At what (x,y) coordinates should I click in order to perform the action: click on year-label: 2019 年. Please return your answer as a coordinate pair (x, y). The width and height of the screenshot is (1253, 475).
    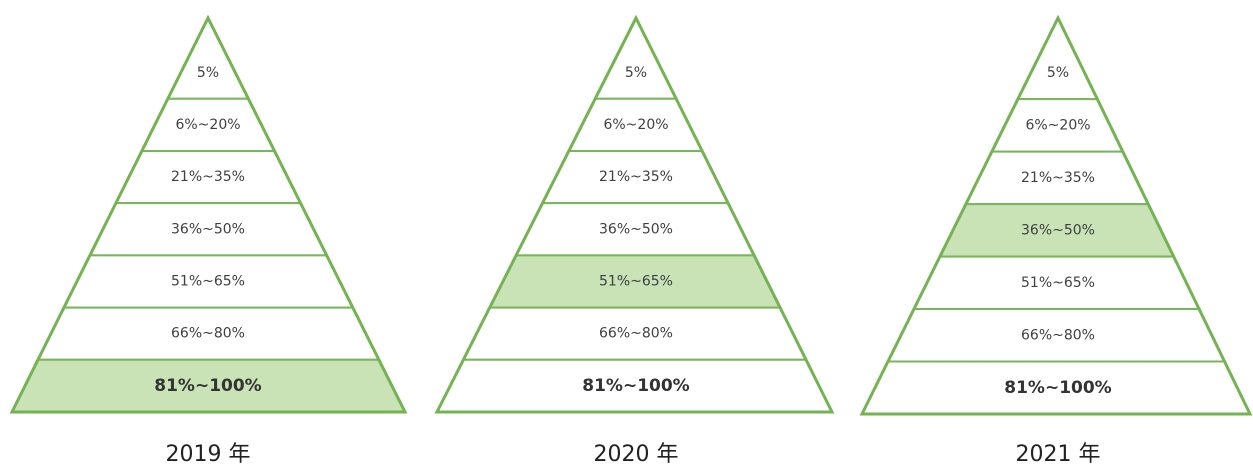
    Looking at the image, I should click on (208, 454).